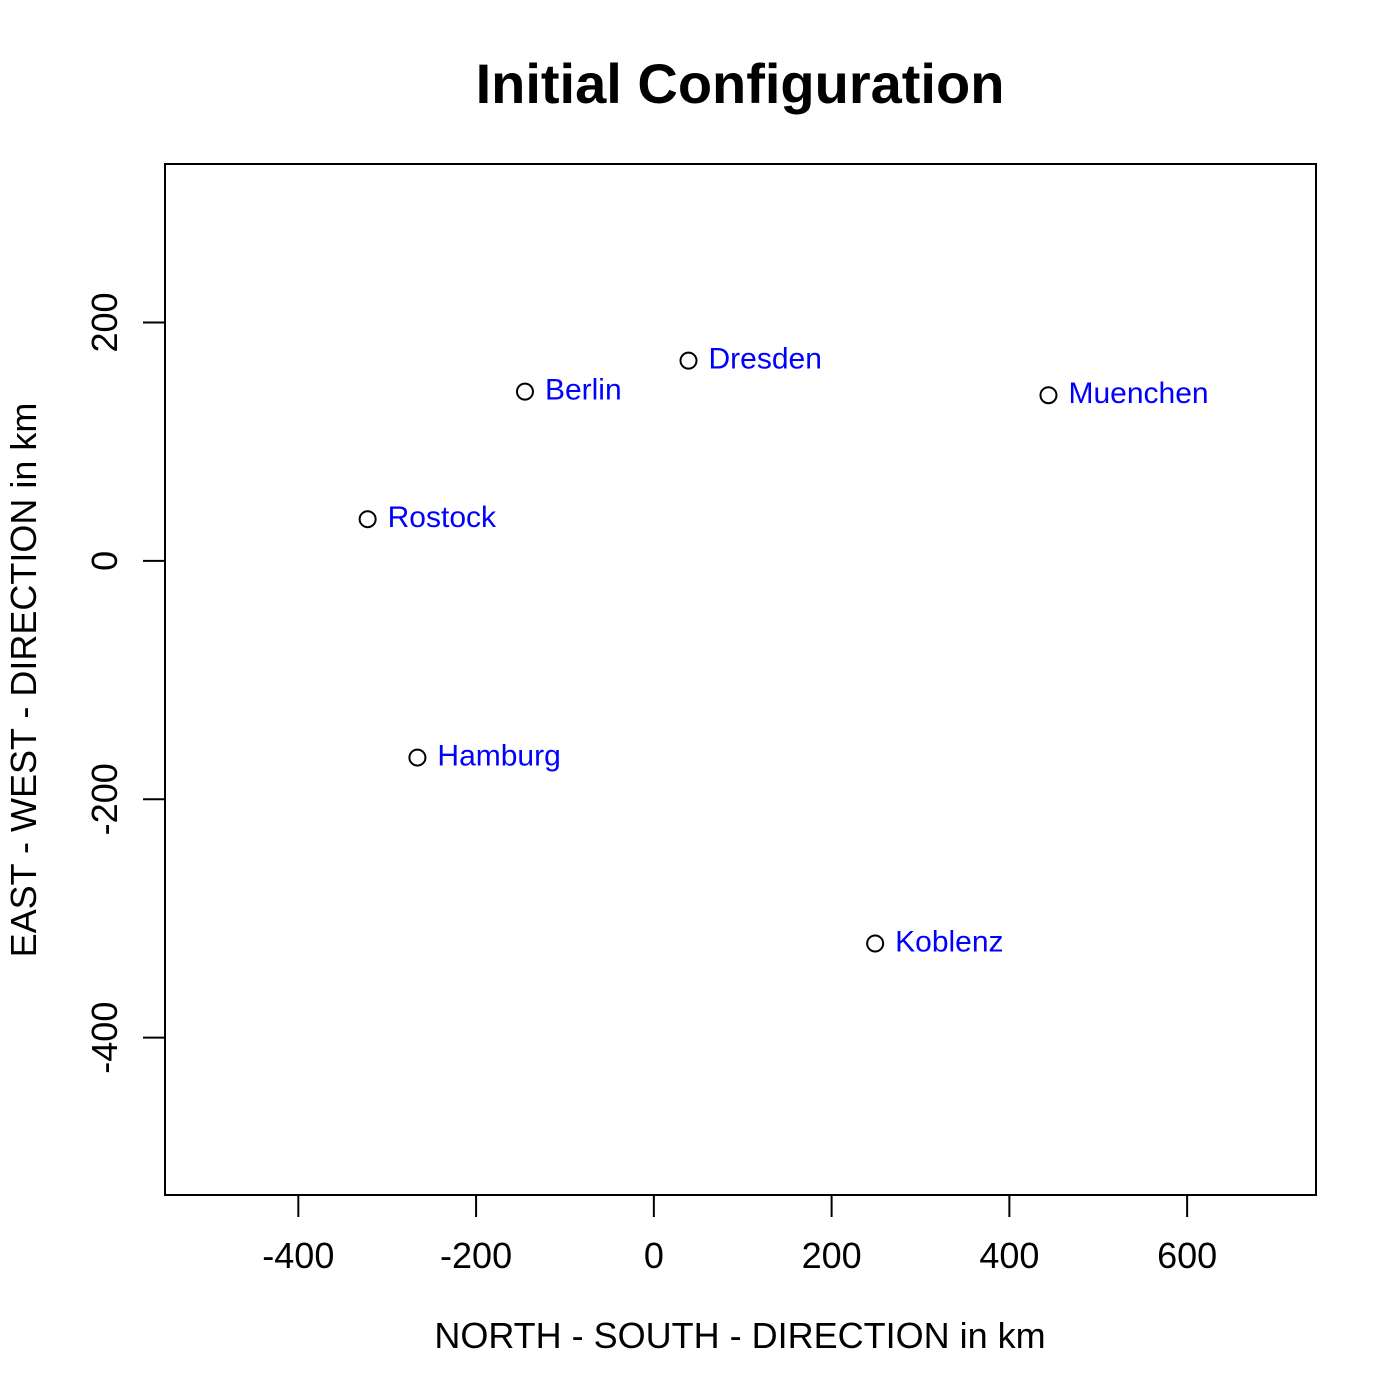 This screenshot has height=1400, width=1400. What do you see at coordinates (23, 680) in the screenshot?
I see `y-axis-label: EAST - WEST - DIRECTION in km` at bounding box center [23, 680].